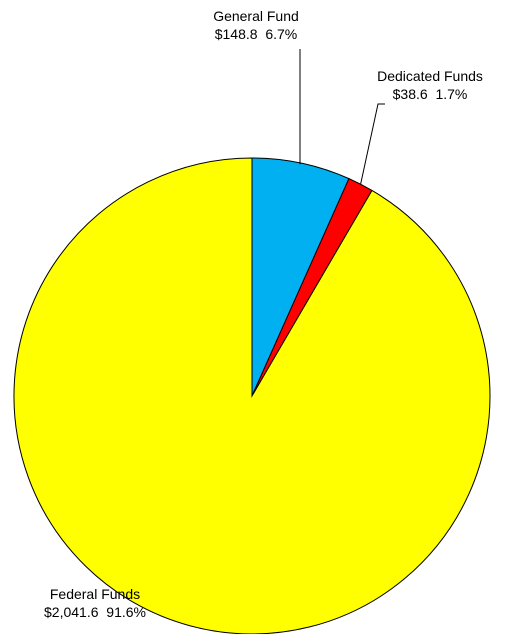  I want to click on dedicated-funds-value-row: $38.6 1.7%, so click(430, 94).